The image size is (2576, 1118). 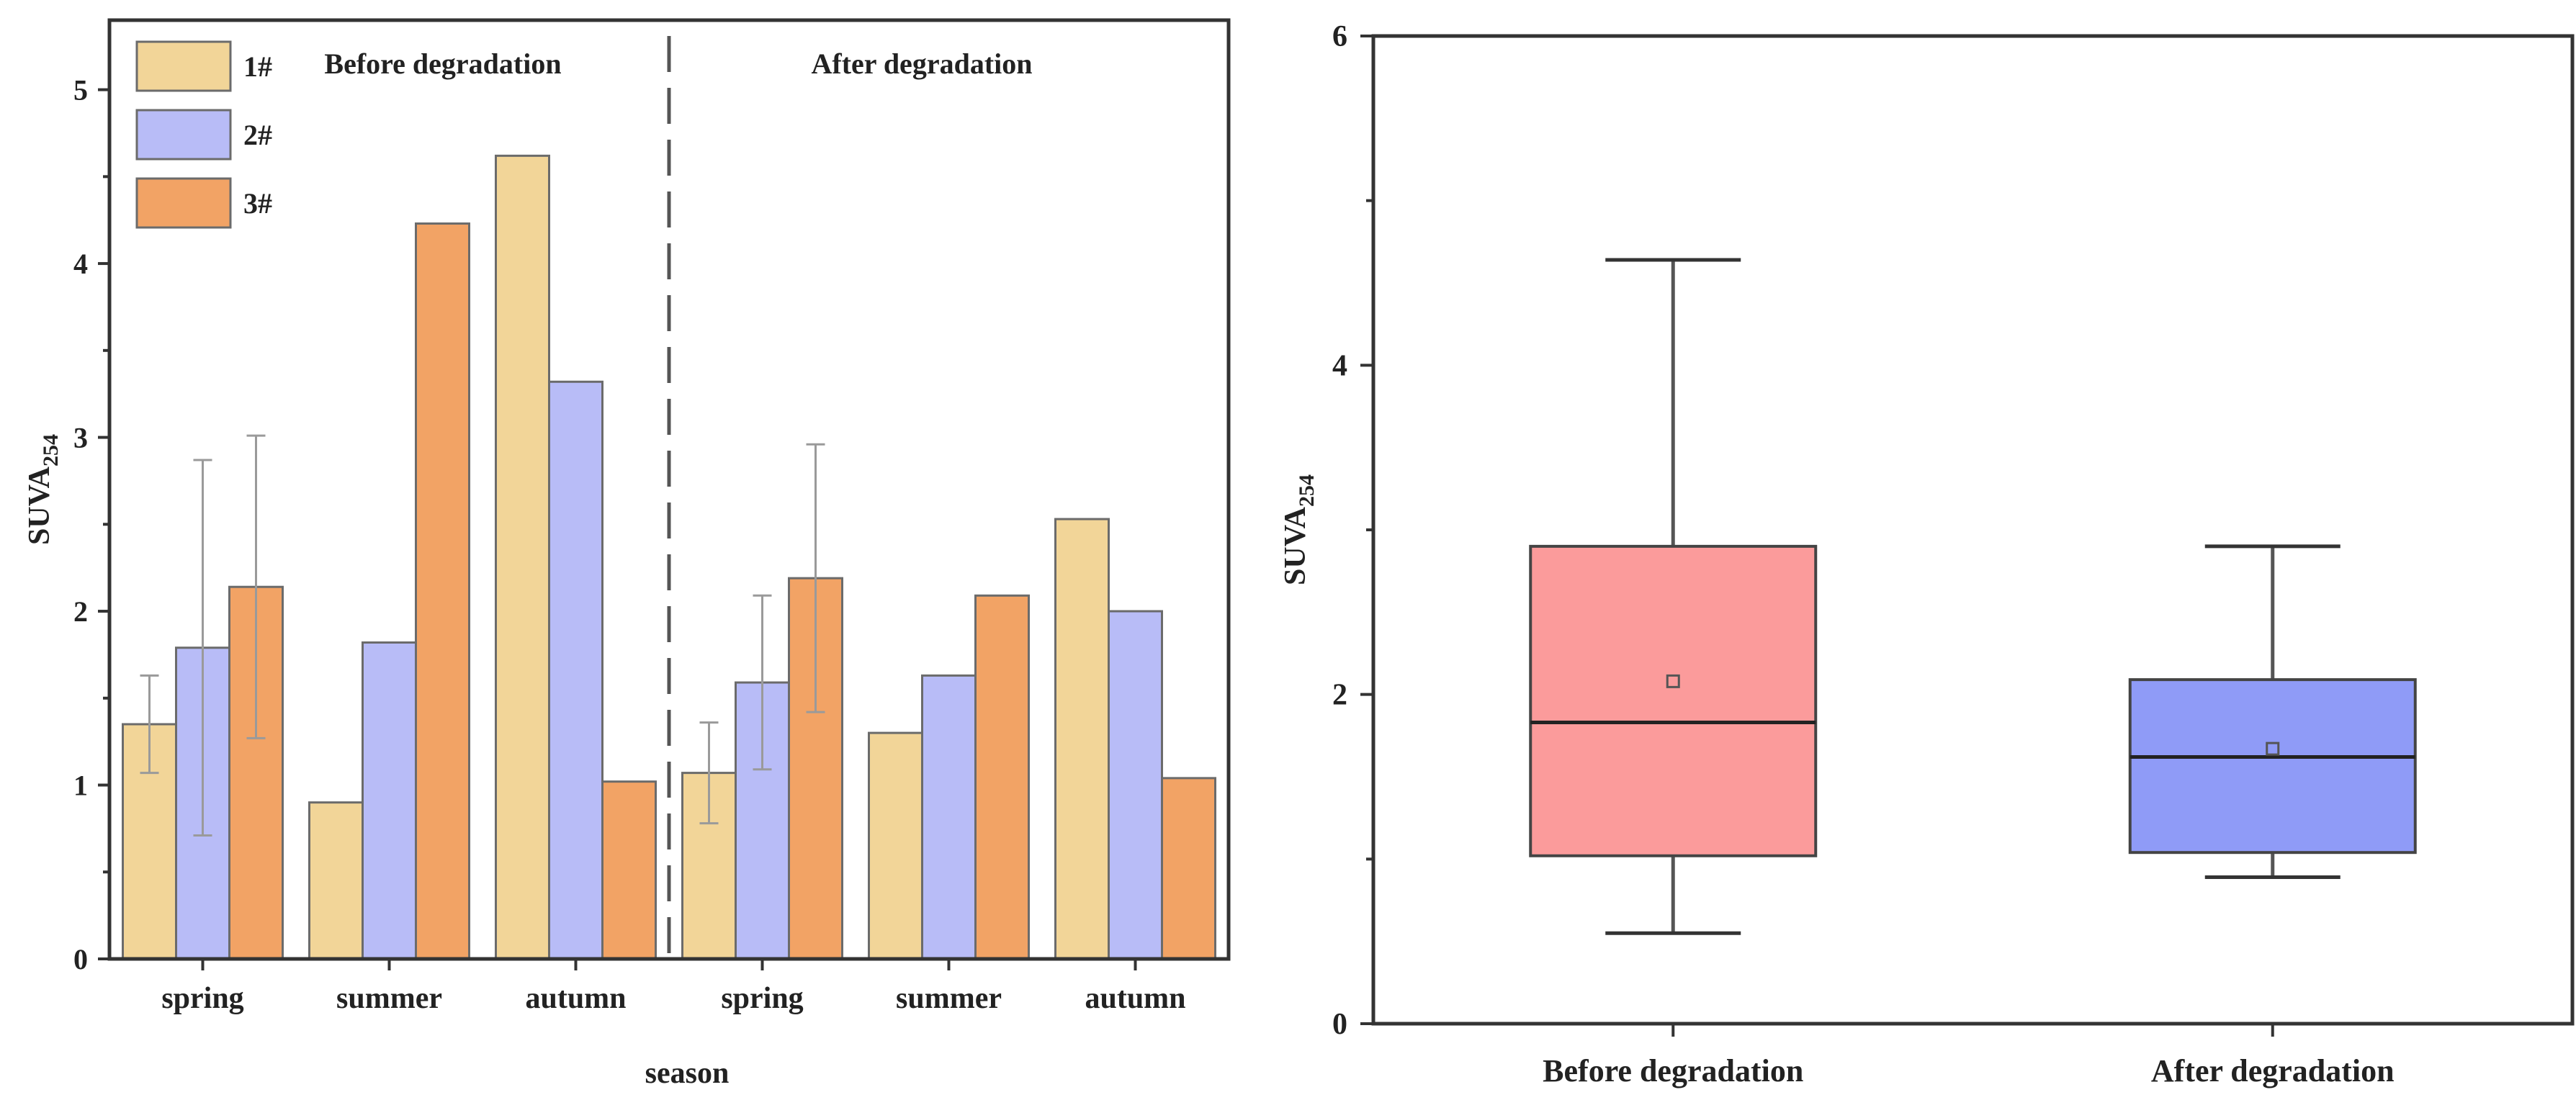 What do you see at coordinates (2272, 766) in the screenshot?
I see `box-after` at bounding box center [2272, 766].